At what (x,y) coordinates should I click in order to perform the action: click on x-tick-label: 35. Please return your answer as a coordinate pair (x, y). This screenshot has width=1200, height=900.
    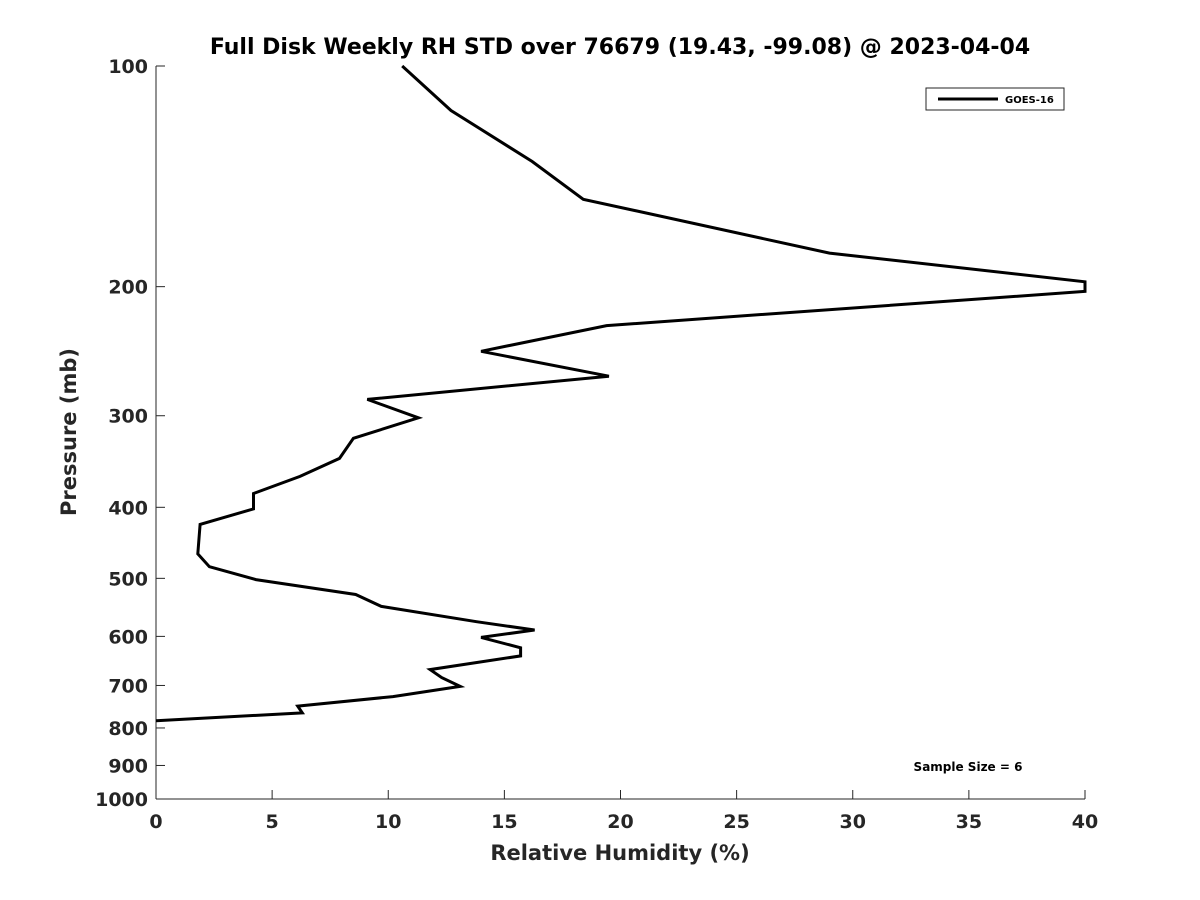
    Looking at the image, I should click on (969, 822).